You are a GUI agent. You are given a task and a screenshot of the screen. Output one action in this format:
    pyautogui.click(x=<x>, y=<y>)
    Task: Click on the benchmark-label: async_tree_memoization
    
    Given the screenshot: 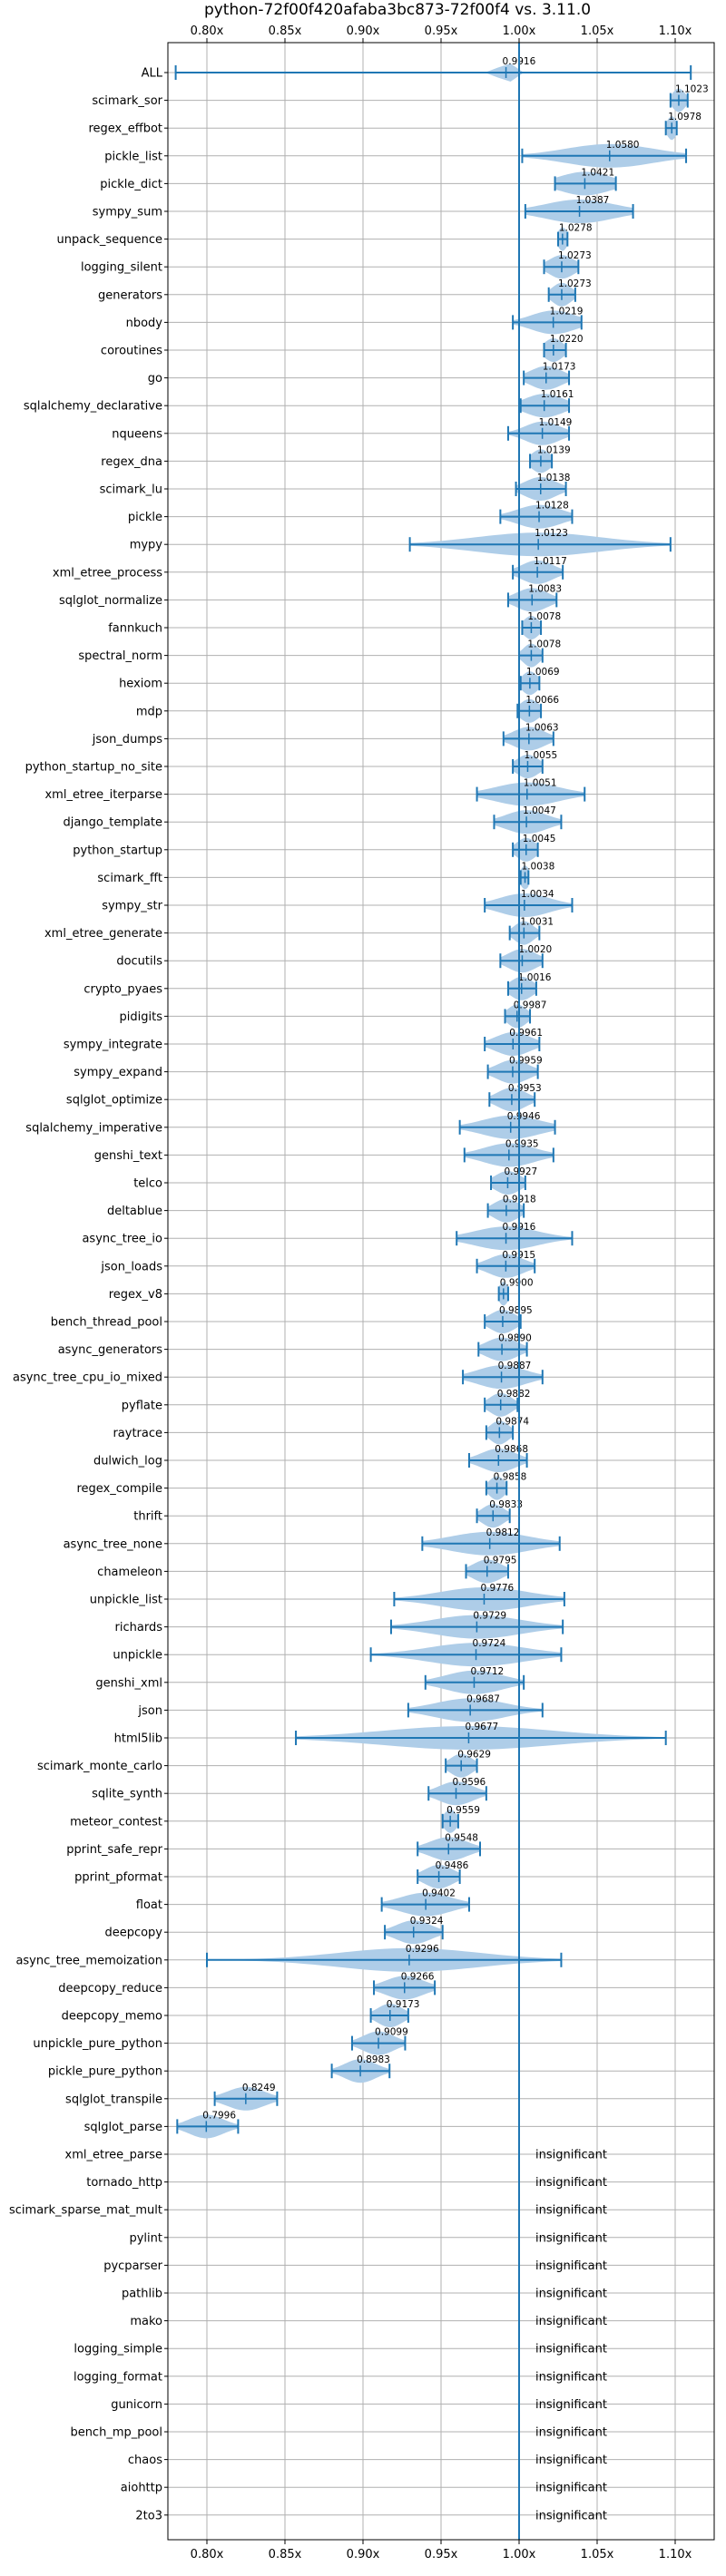 What is the action you would take?
    pyautogui.click(x=88, y=1960)
    